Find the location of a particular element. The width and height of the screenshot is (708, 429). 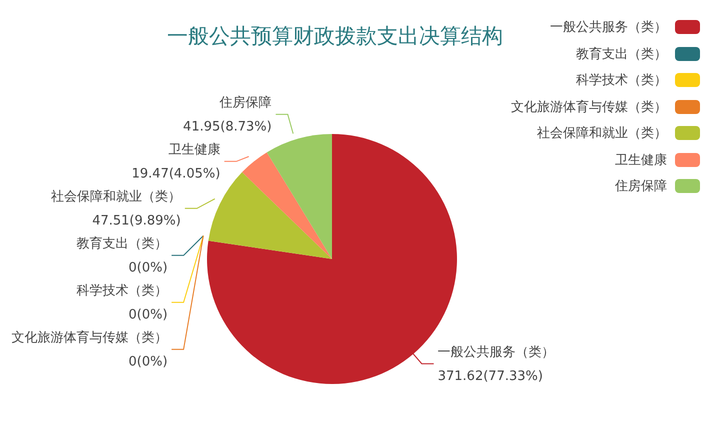

legend-label: 教育支出（类） is located at coordinates (122, 243).